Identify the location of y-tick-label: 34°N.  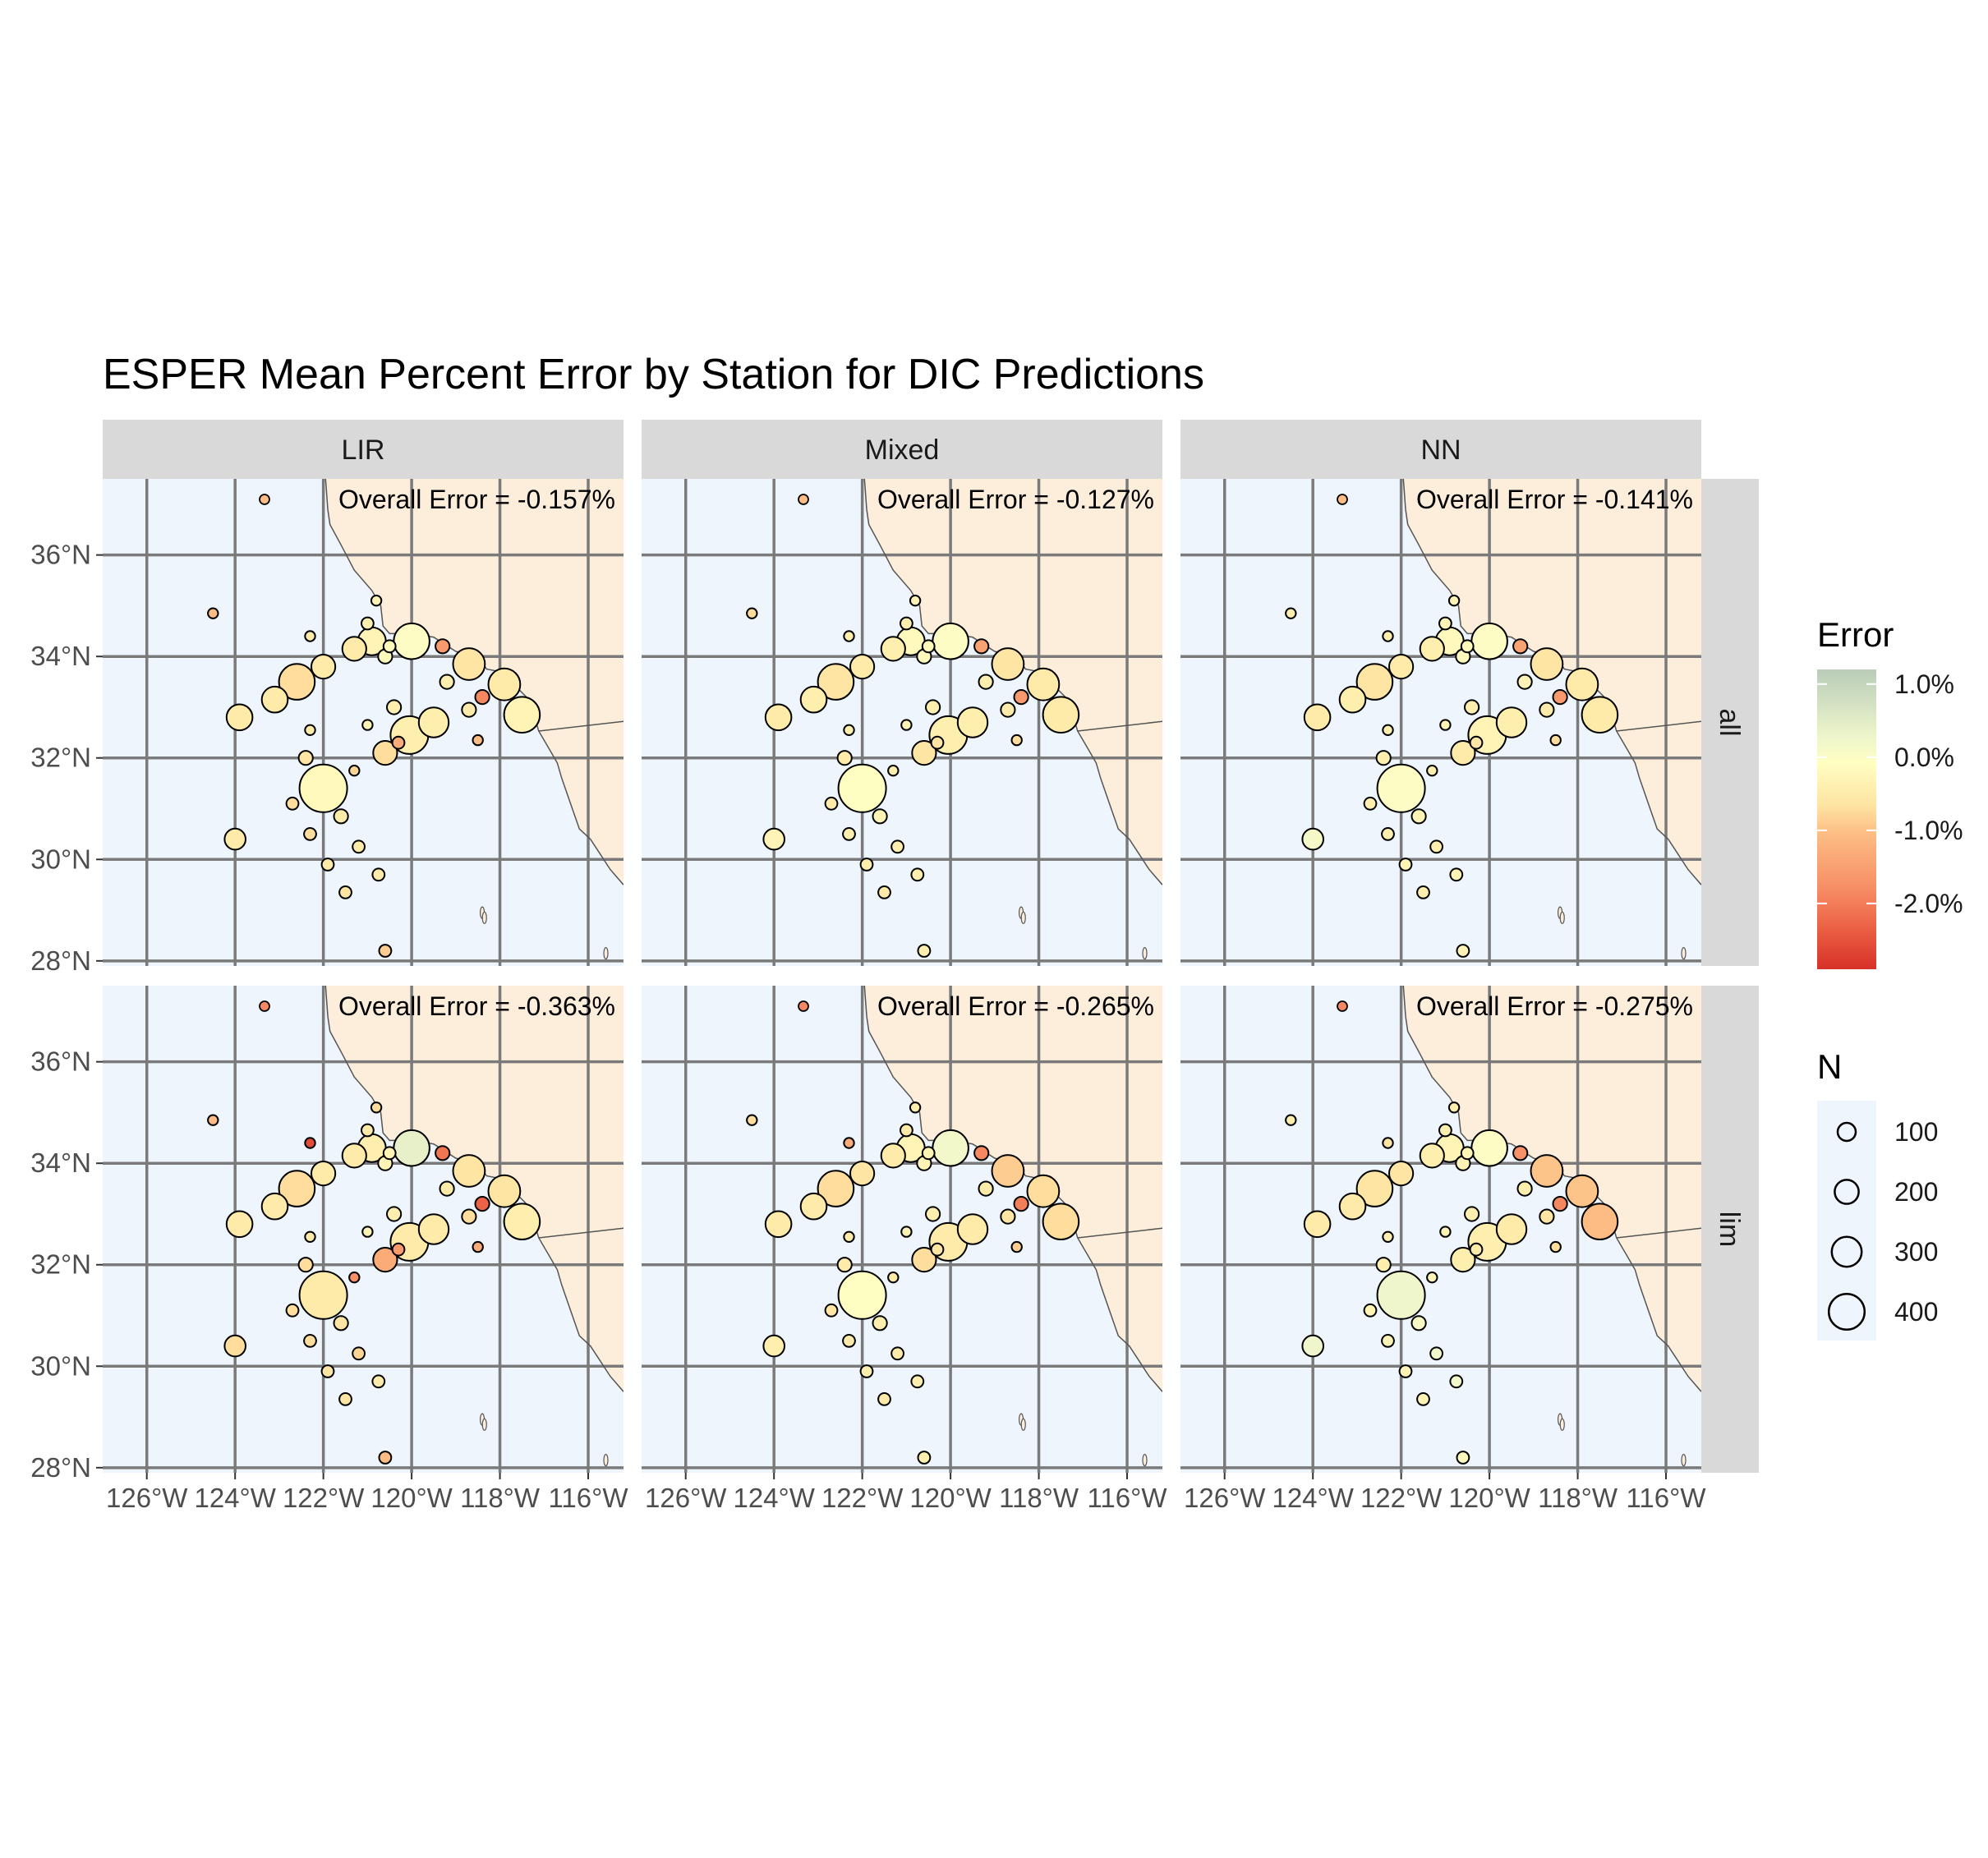
(60, 1162).